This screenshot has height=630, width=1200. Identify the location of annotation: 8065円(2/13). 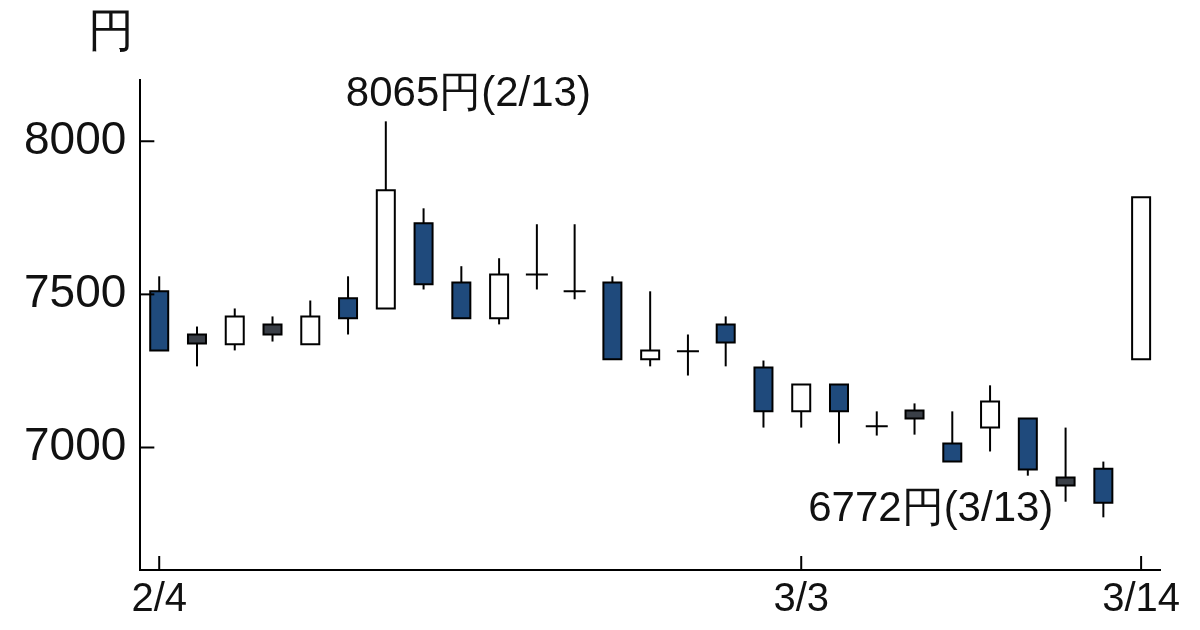
(468, 91).